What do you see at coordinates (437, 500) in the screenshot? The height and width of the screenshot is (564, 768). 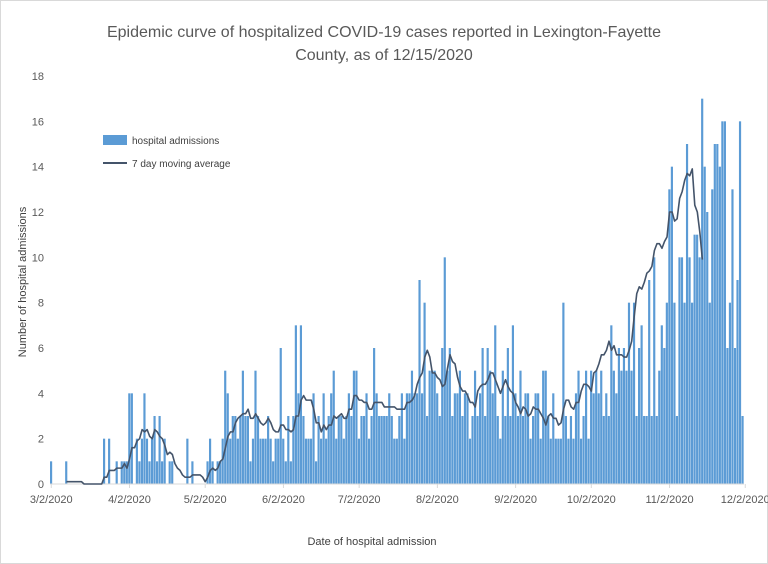 I see `x-tick-label: 8/2/2020` at bounding box center [437, 500].